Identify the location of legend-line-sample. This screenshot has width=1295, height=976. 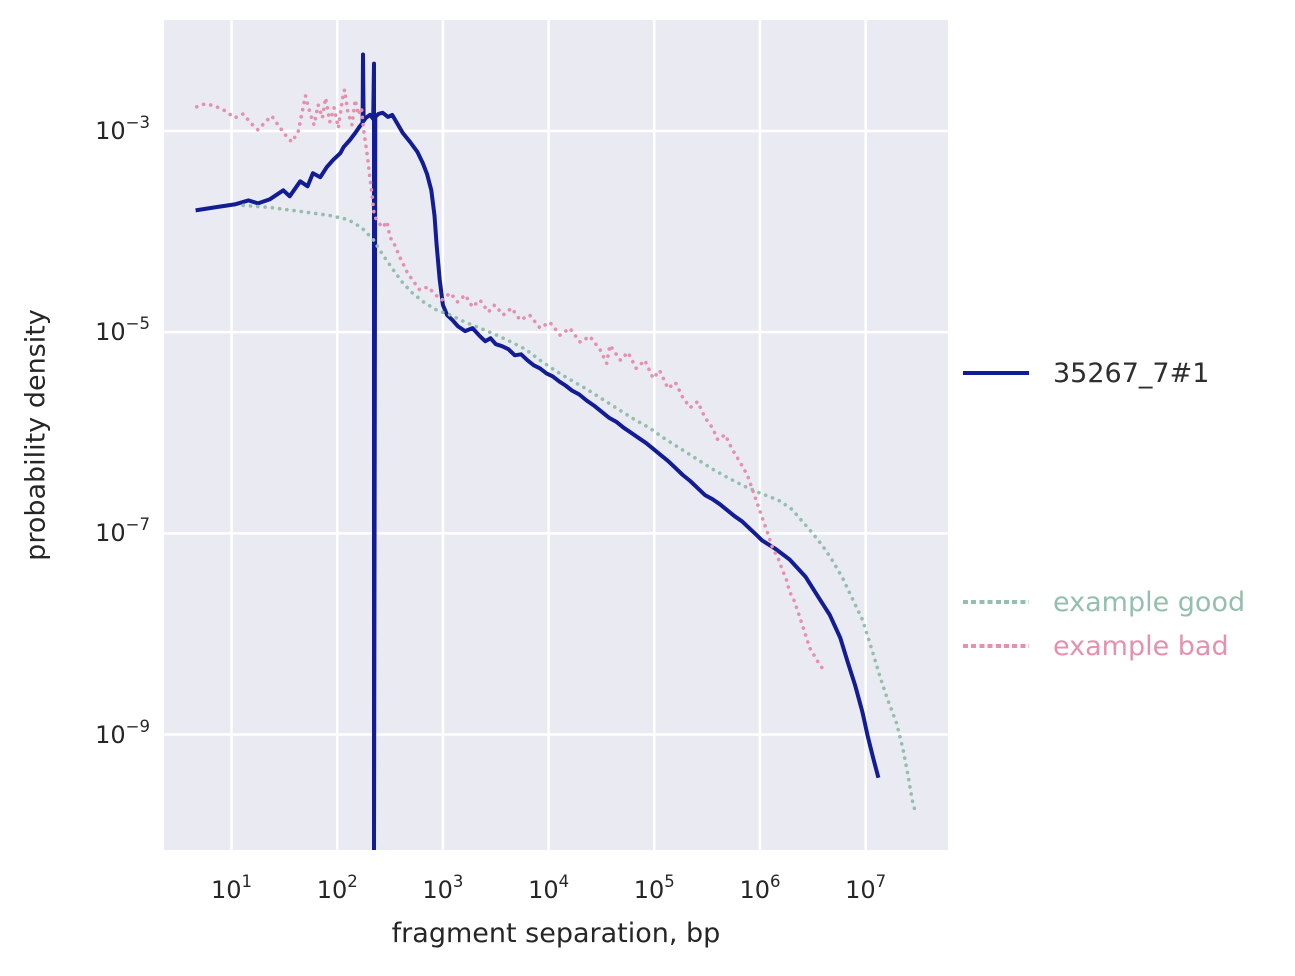
(996, 373).